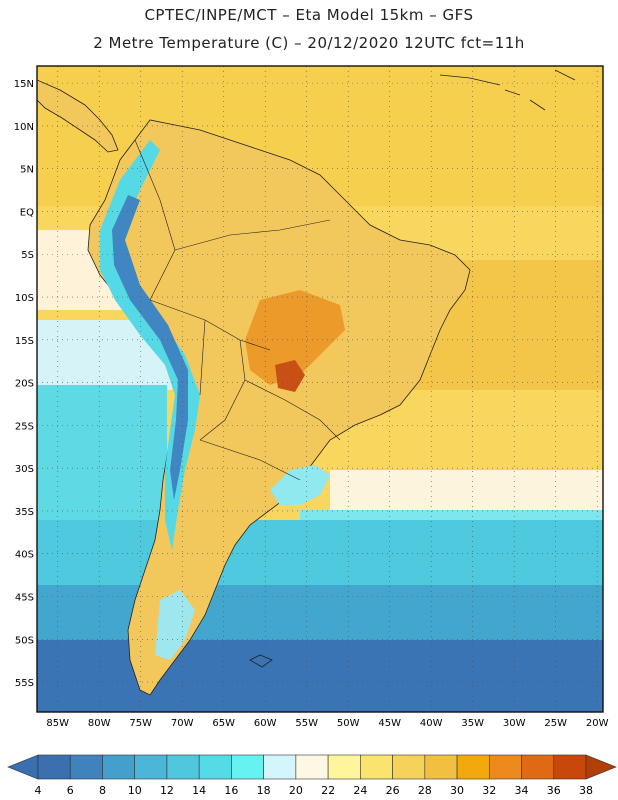  What do you see at coordinates (300, 485) in the screenshot?
I see `south-brazil-cool` at bounding box center [300, 485].